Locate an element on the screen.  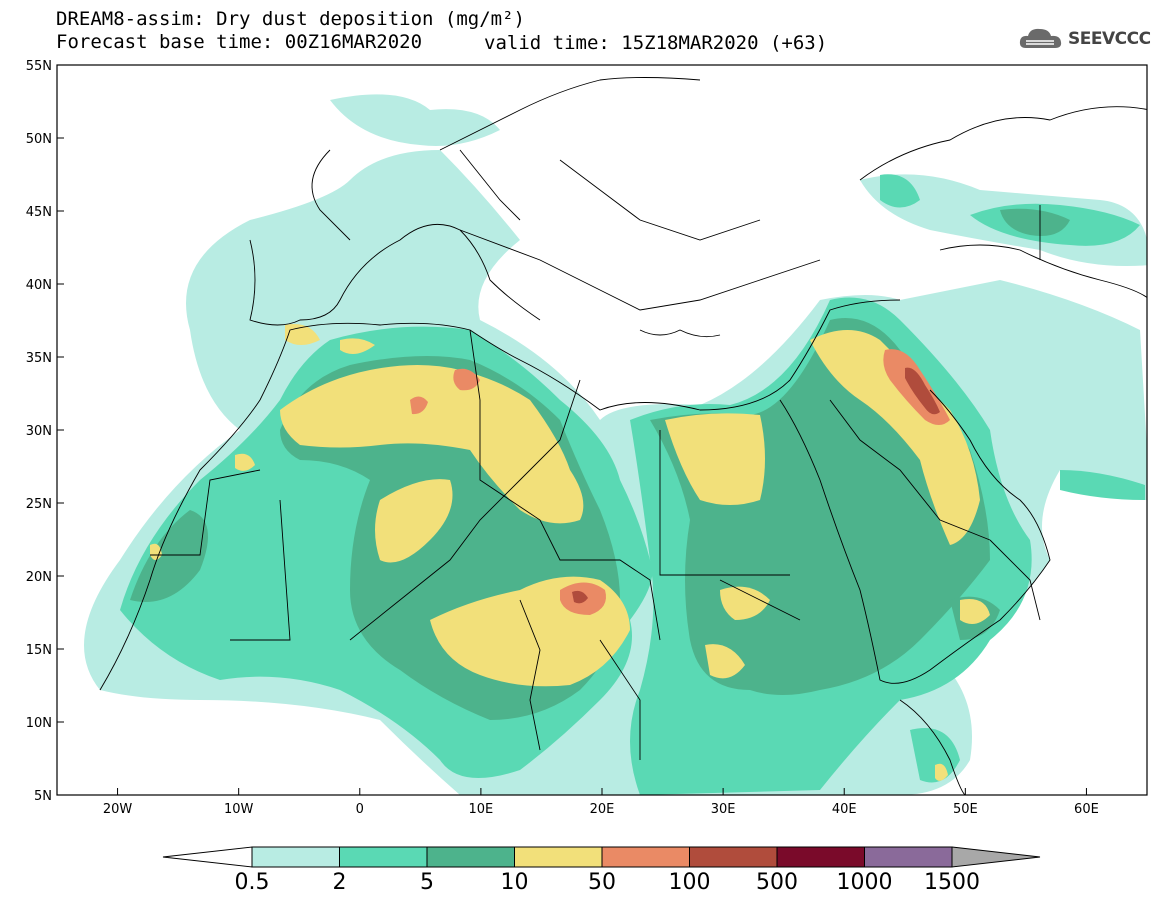
colorbar-boxes is located at coordinates (602, 857).